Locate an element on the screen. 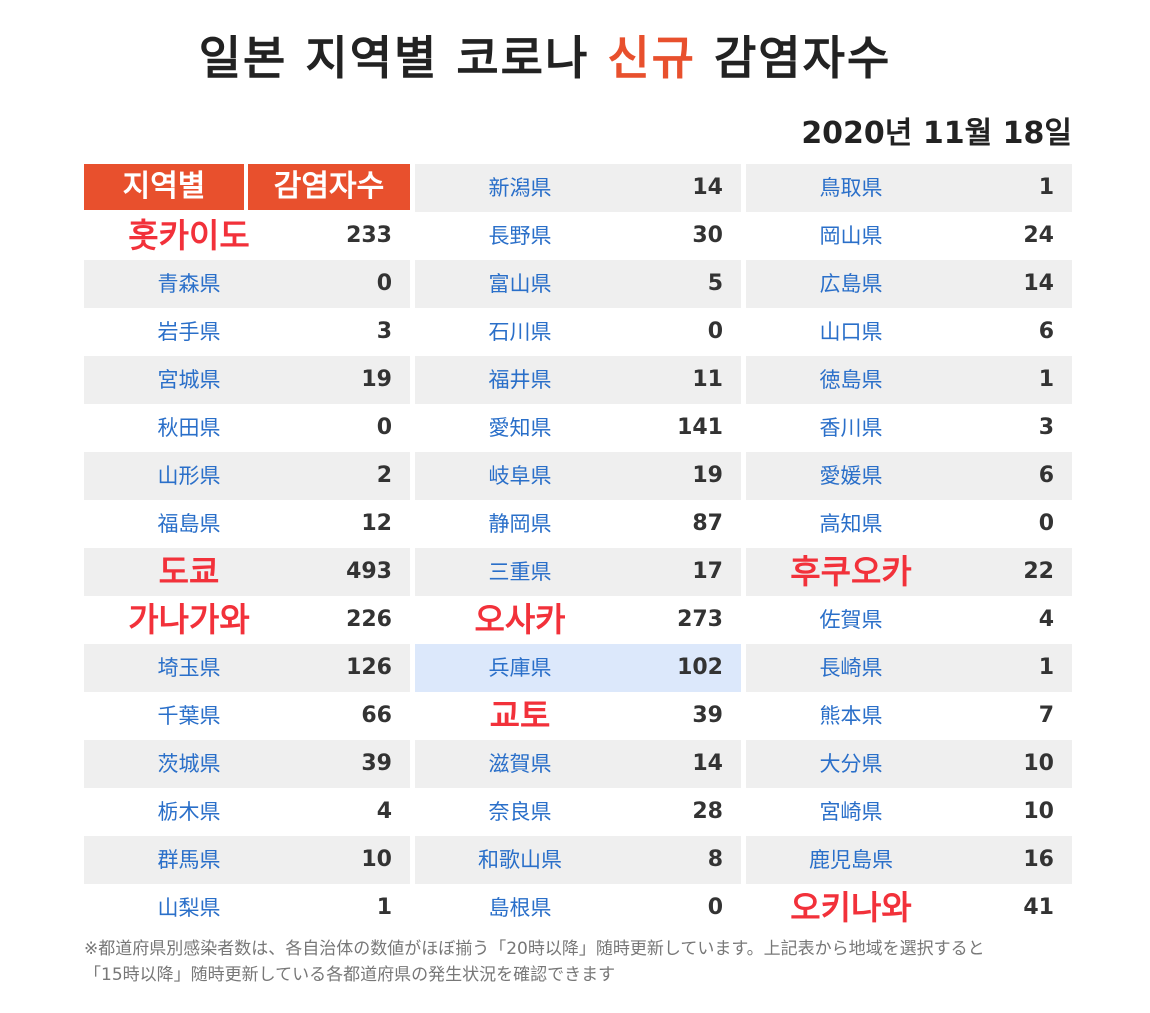 The image size is (1150, 1013). table-row: 栃木県 4 is located at coordinates (247, 812).